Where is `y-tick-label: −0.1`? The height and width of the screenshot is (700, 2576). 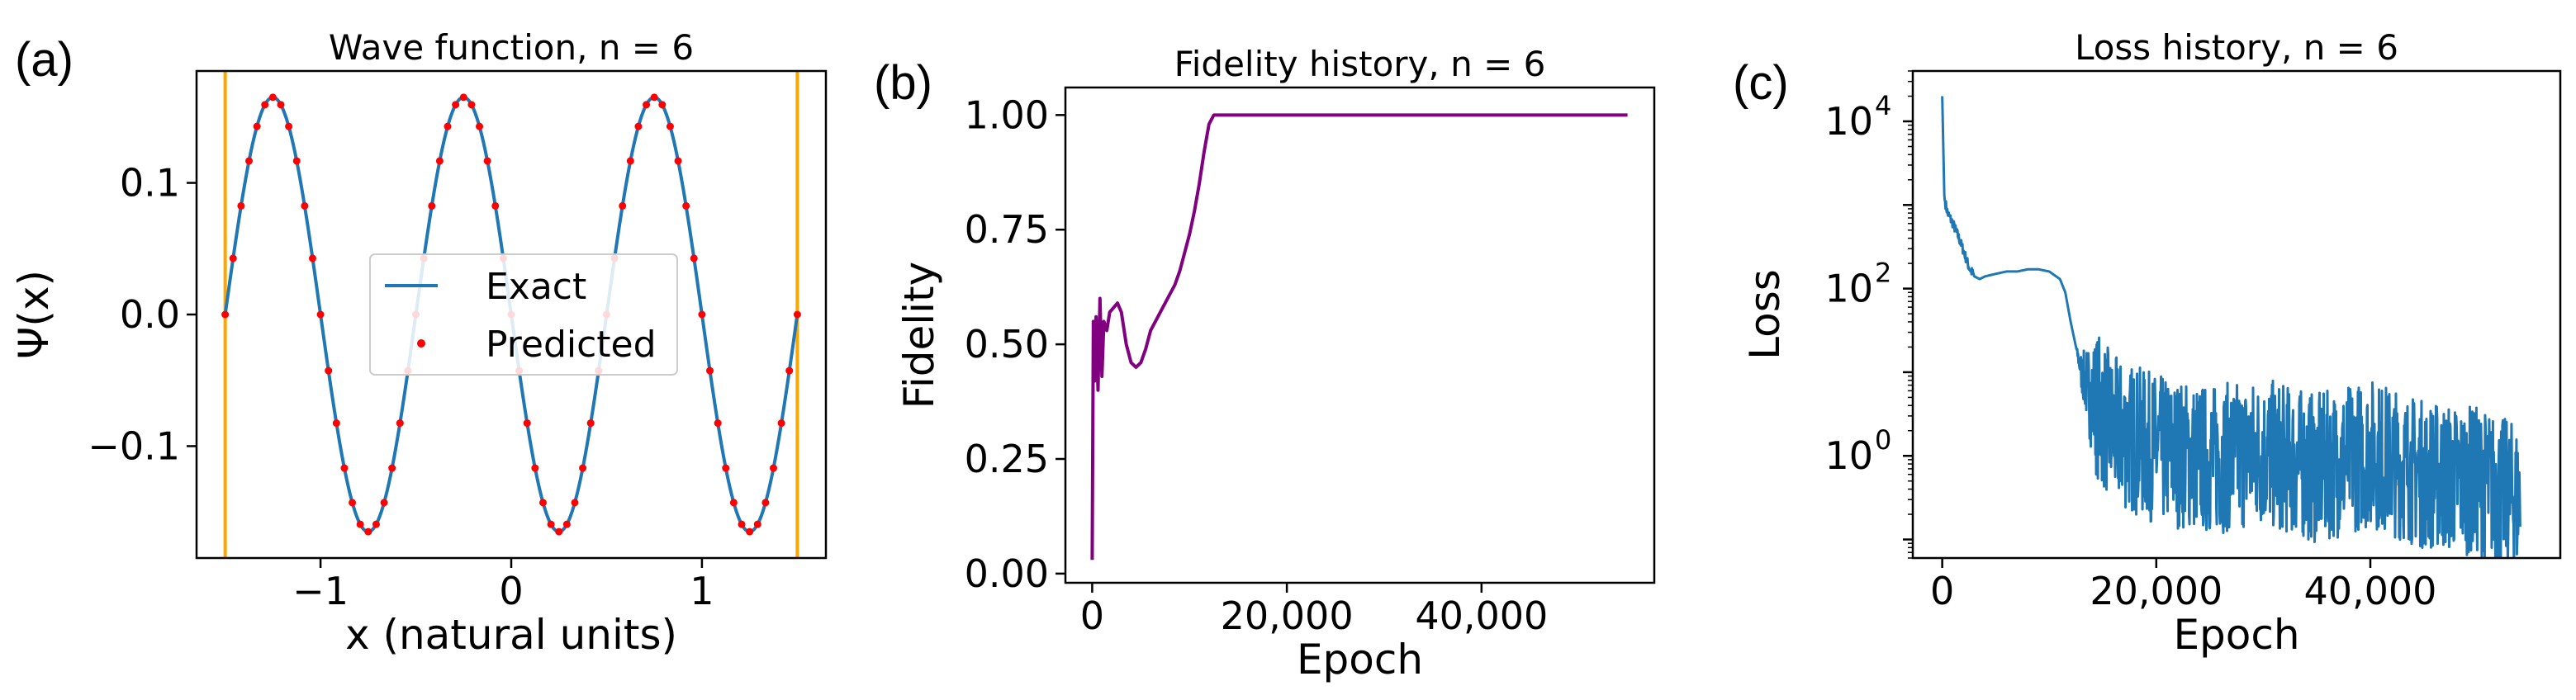
y-tick-label: −0.1 is located at coordinates (134, 445).